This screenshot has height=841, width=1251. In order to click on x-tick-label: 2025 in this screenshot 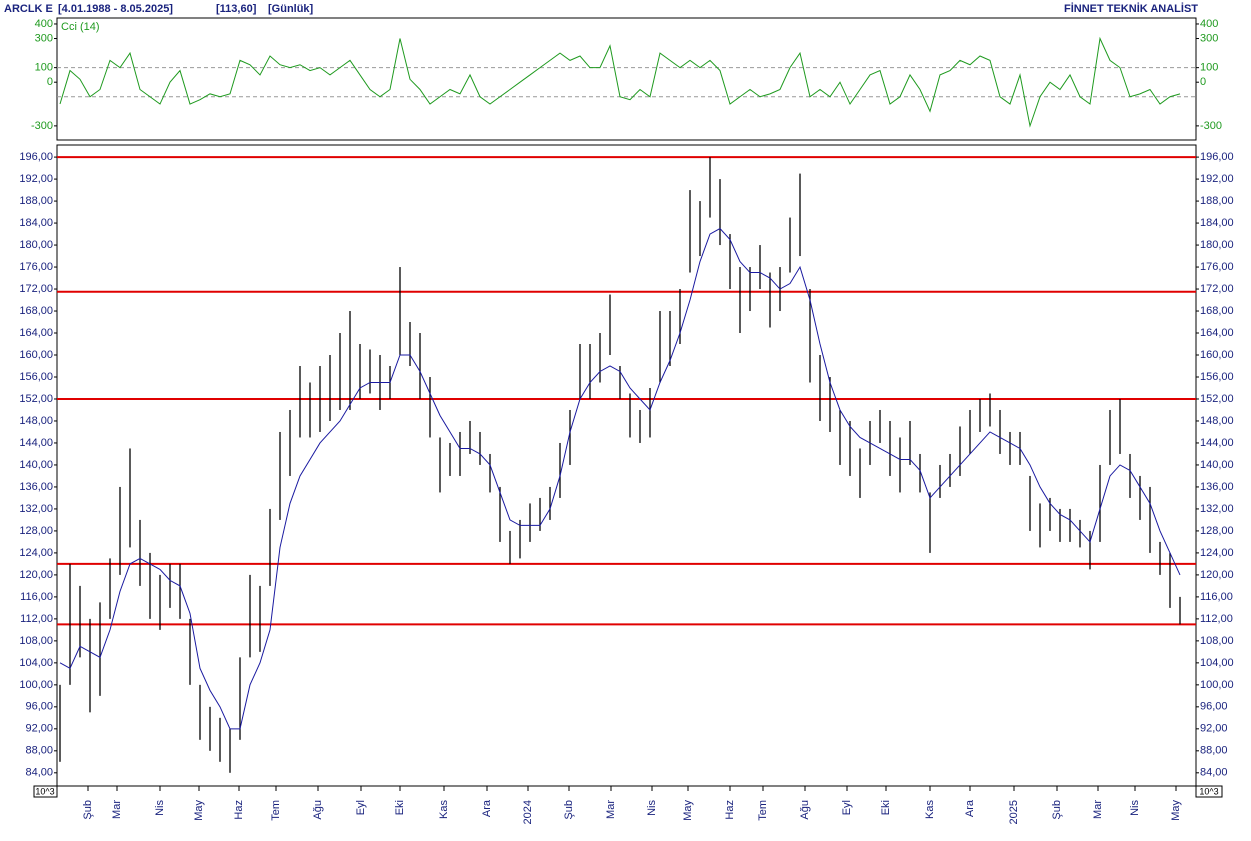, I will do `click(1014, 812)`.